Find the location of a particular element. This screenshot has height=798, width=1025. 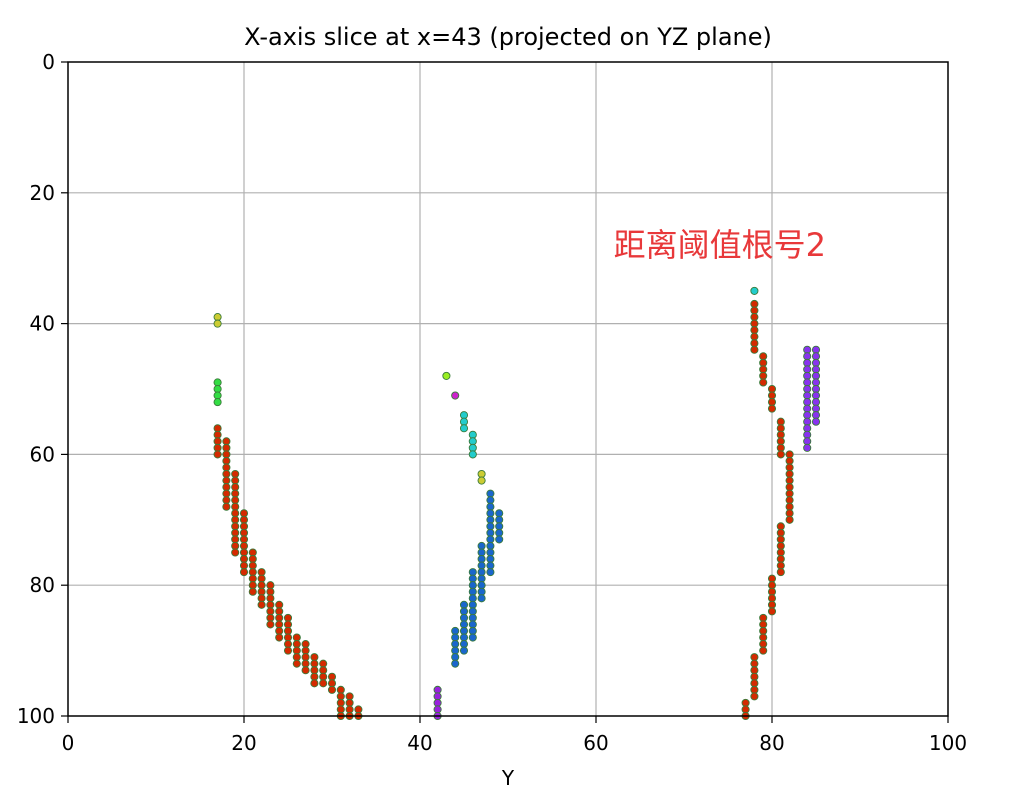

y-tick-label: 20 is located at coordinates (42, 193).